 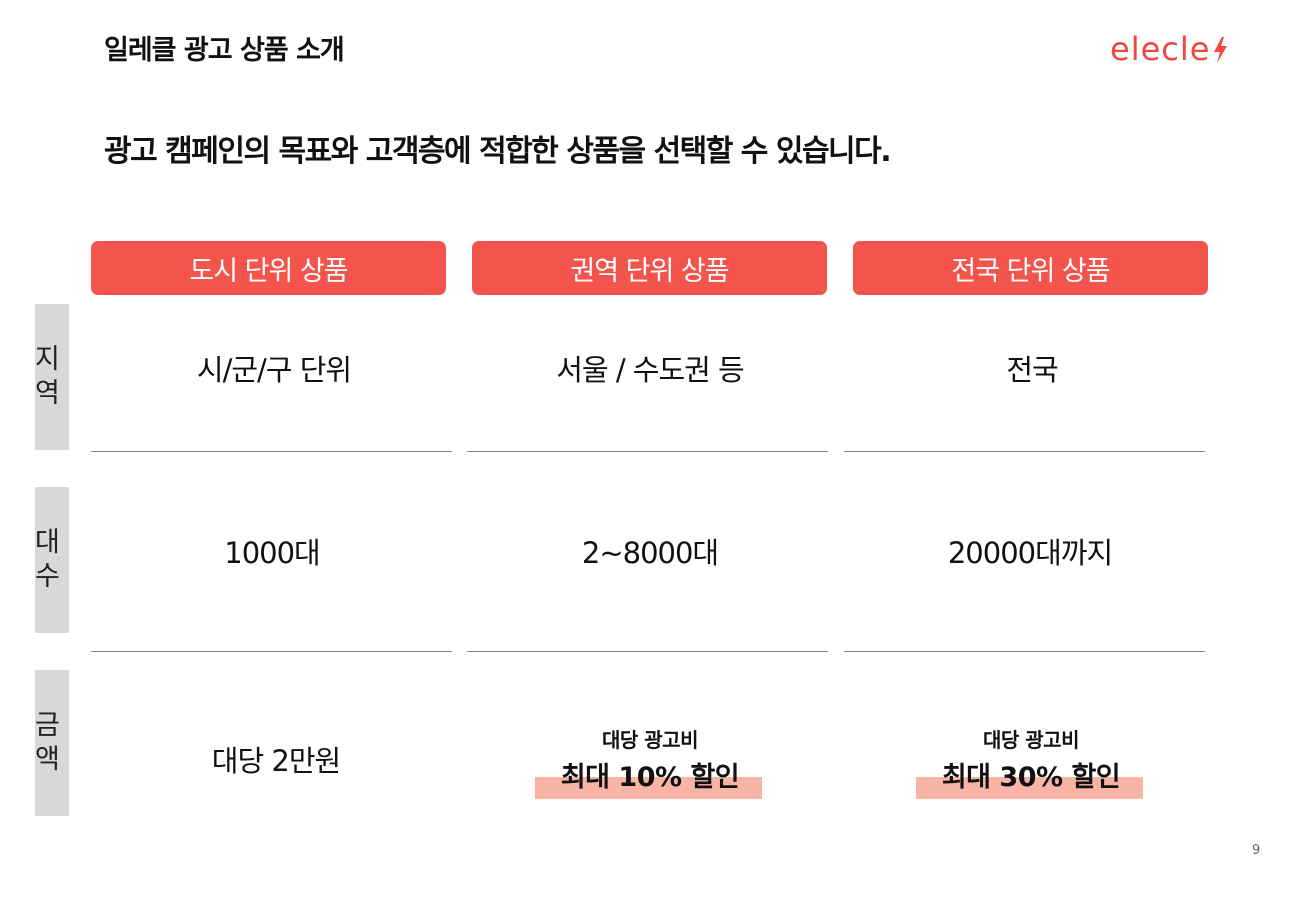 I want to click on cell-city-count: 1000대, so click(x=272, y=553).